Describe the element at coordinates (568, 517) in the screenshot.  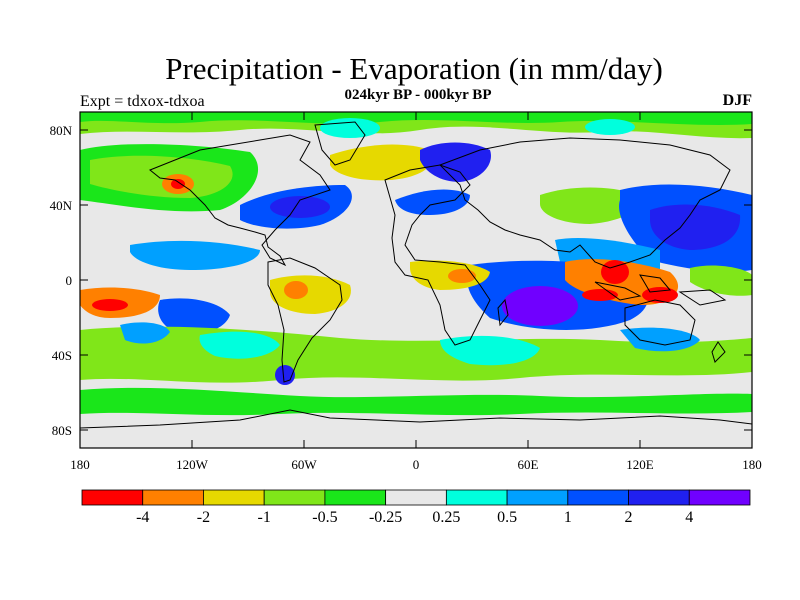
I see `colorbar-label: 1` at that location.